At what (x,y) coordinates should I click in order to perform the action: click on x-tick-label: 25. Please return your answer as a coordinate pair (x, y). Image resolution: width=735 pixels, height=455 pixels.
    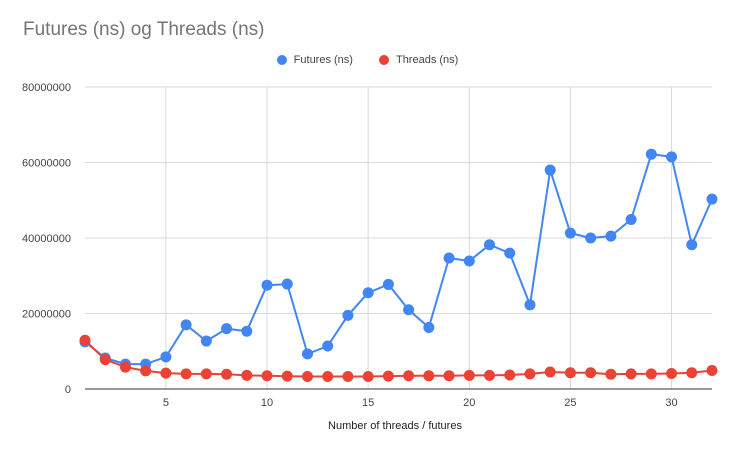
    Looking at the image, I should click on (570, 403).